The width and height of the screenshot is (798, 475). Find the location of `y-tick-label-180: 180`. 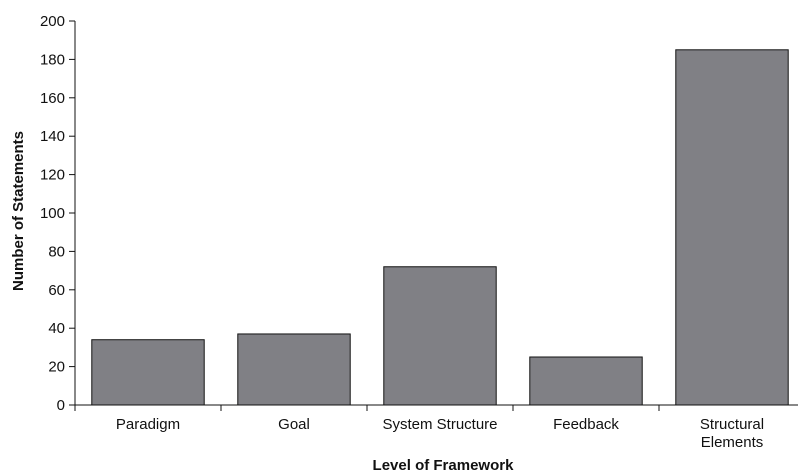

y-tick-label-180: 180 is located at coordinates (52, 59).